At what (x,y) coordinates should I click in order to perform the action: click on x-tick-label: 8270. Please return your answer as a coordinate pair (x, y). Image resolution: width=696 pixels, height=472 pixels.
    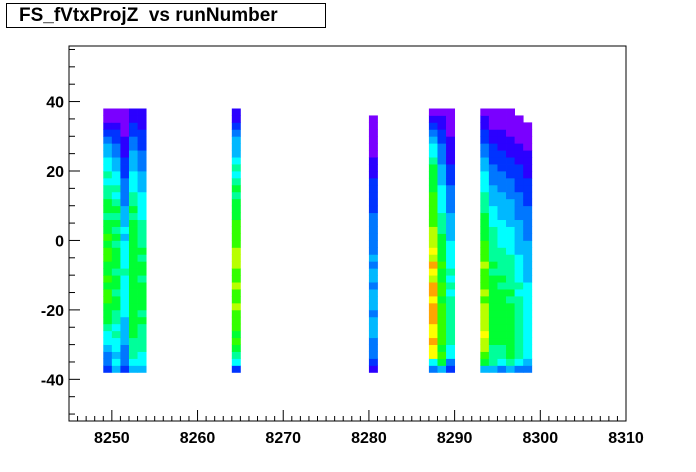
    Looking at the image, I should click on (283, 438).